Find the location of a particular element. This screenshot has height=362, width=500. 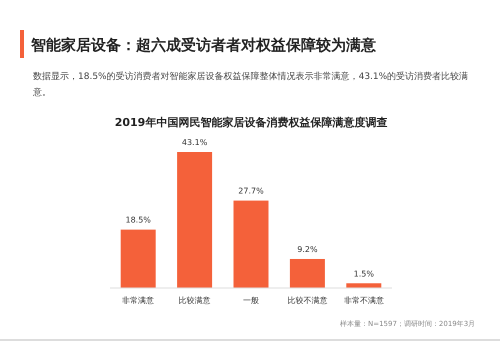

x-tick-label: 非常不满意 is located at coordinates (364, 300).